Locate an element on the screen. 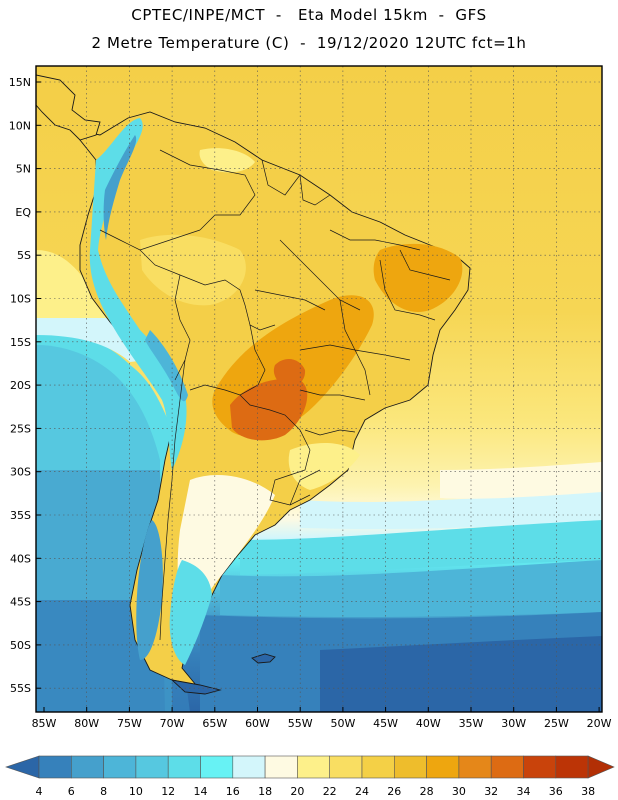 This screenshot has width=618, height=800. atlantic-coldest is located at coordinates (461, 674).